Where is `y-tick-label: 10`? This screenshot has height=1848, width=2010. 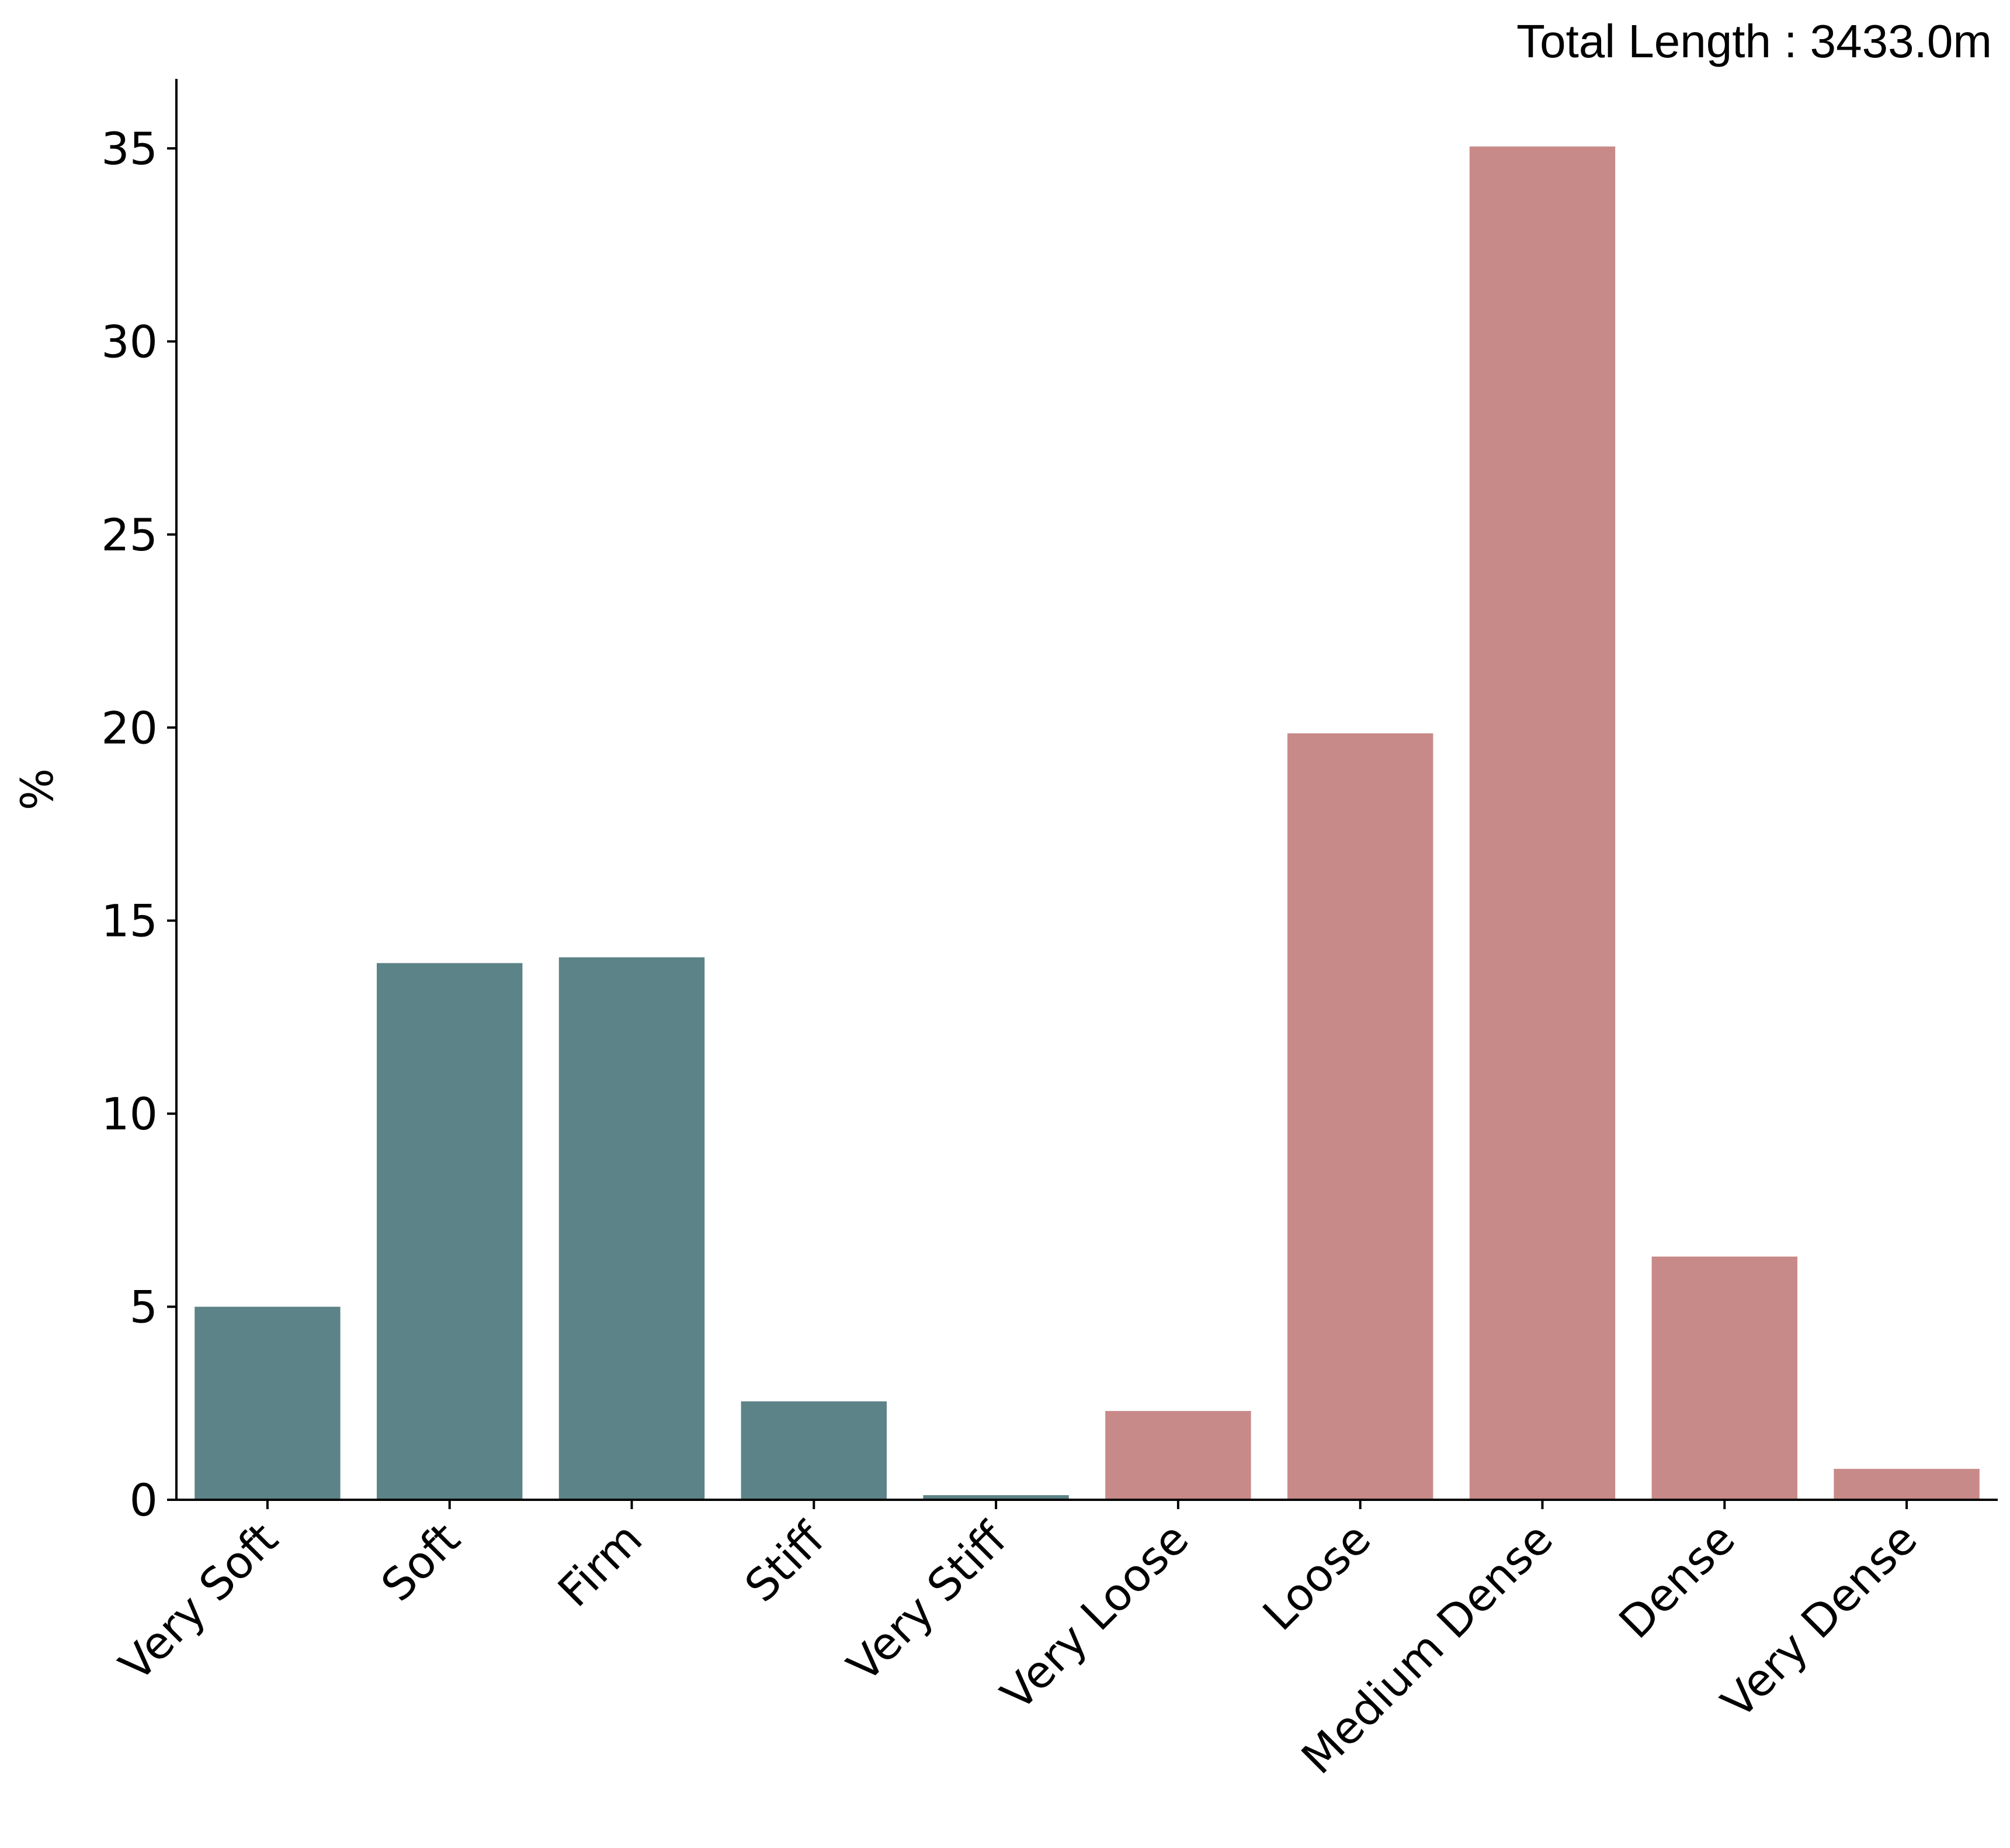
y-tick-label: 10 is located at coordinates (129, 1114).